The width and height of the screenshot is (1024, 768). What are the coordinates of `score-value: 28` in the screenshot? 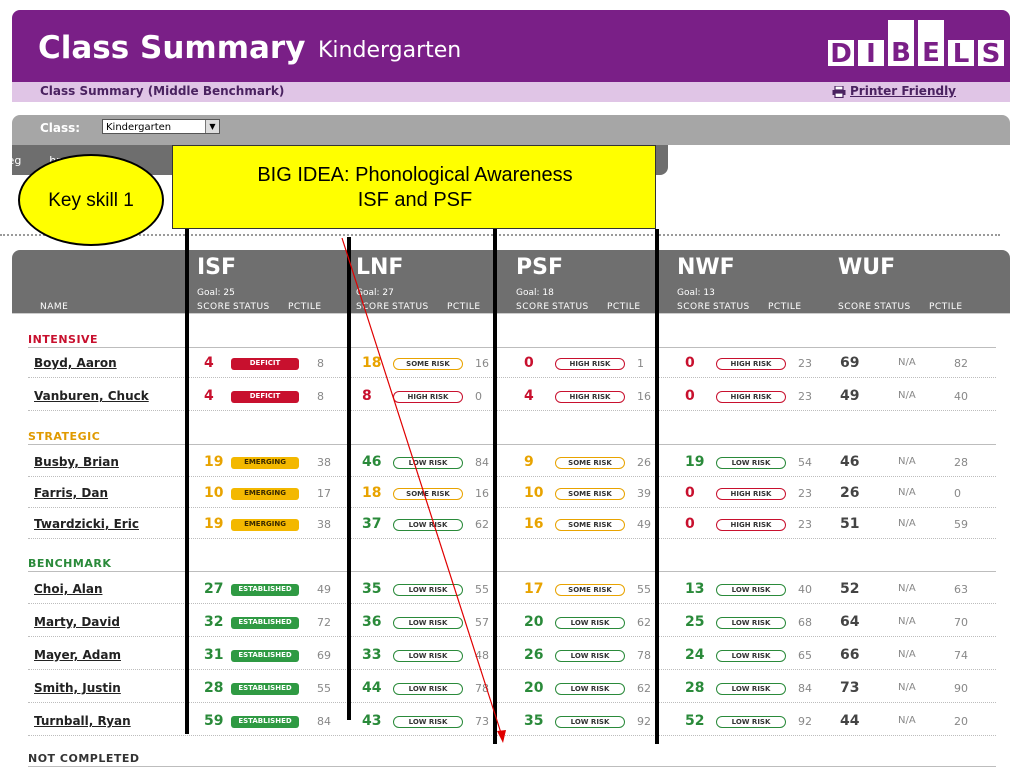 It's located at (214, 688).